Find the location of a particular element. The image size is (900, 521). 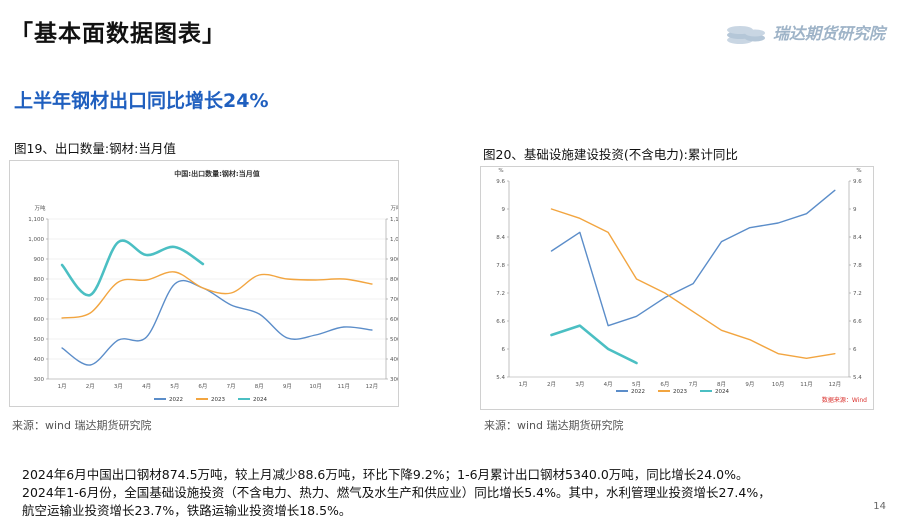

y-tick-label-left: 1,100 is located at coordinates (36, 220).